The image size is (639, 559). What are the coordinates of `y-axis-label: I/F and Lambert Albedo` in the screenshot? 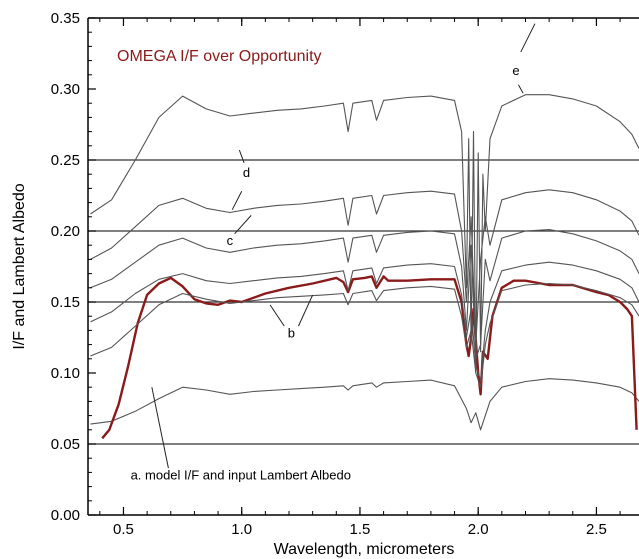 It's located at (19, 266).